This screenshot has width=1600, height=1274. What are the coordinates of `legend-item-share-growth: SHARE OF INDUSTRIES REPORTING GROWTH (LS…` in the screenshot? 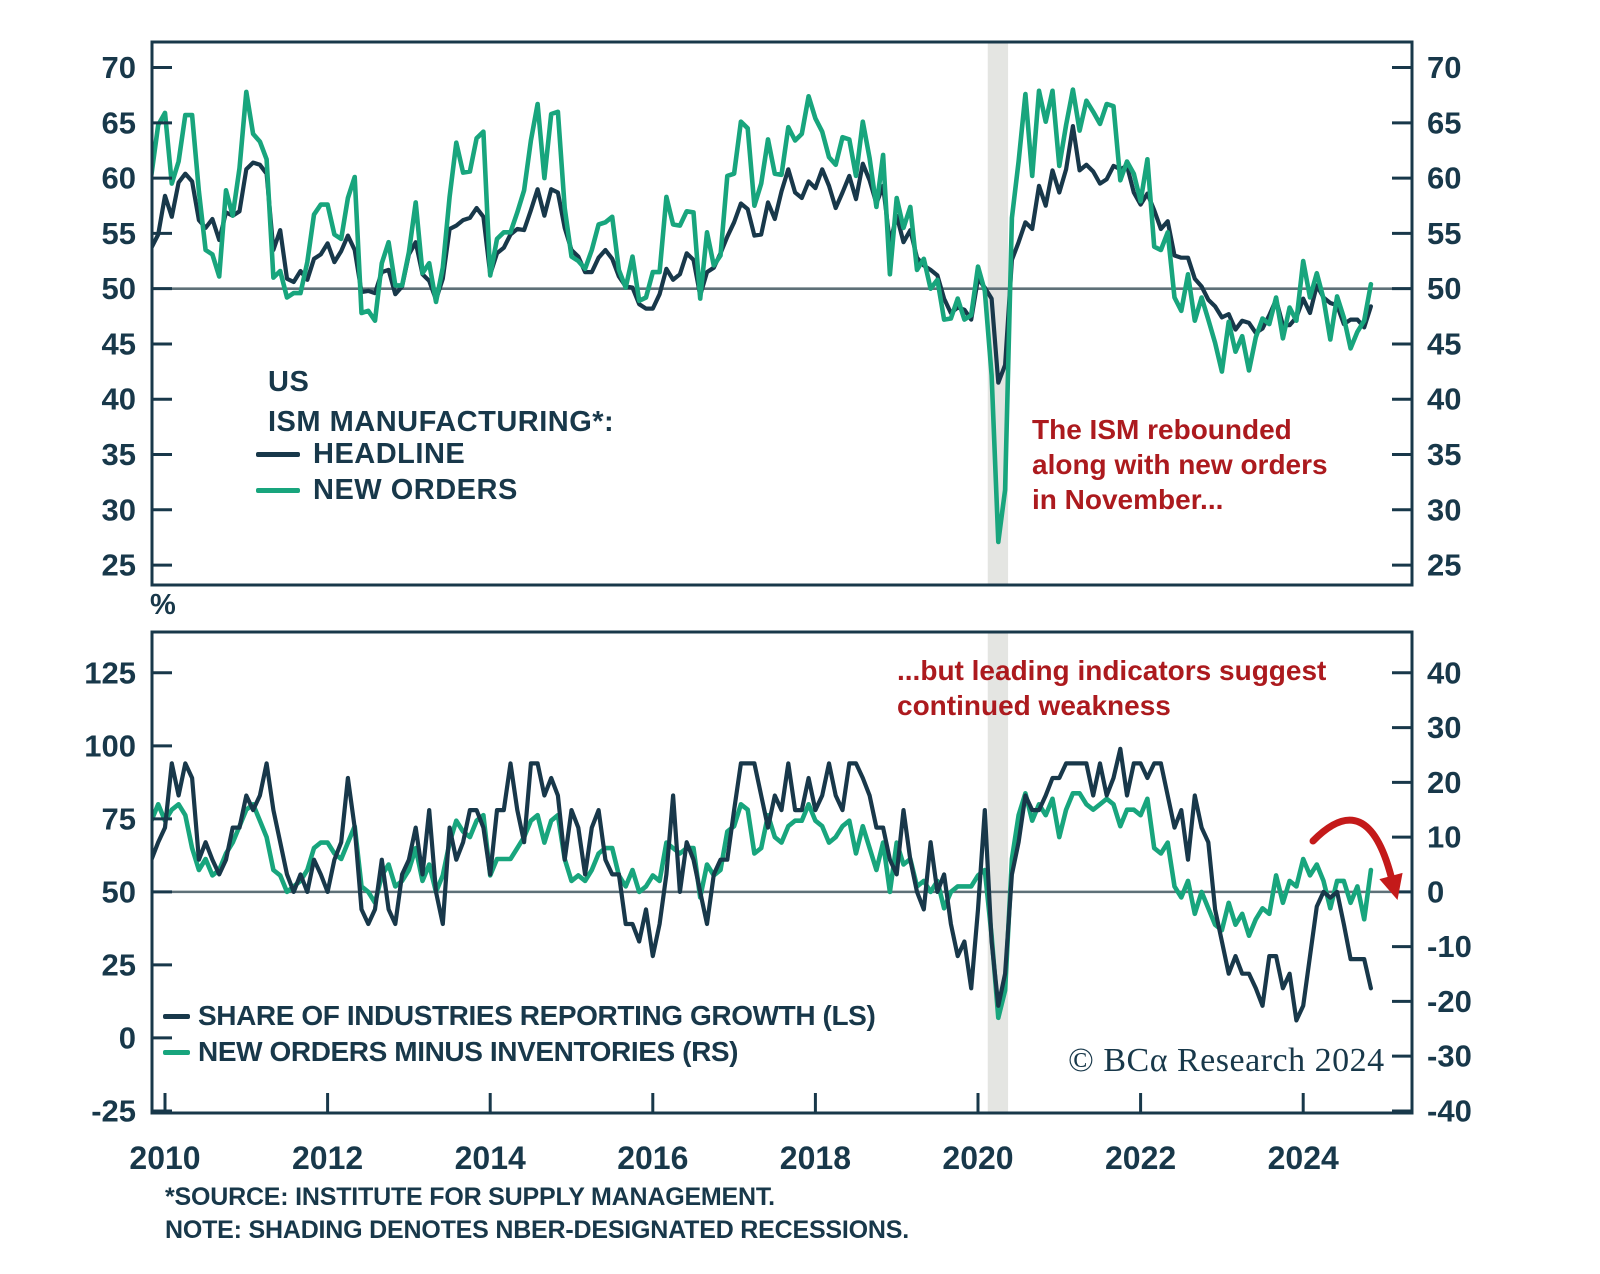 It's located at (519, 1016).